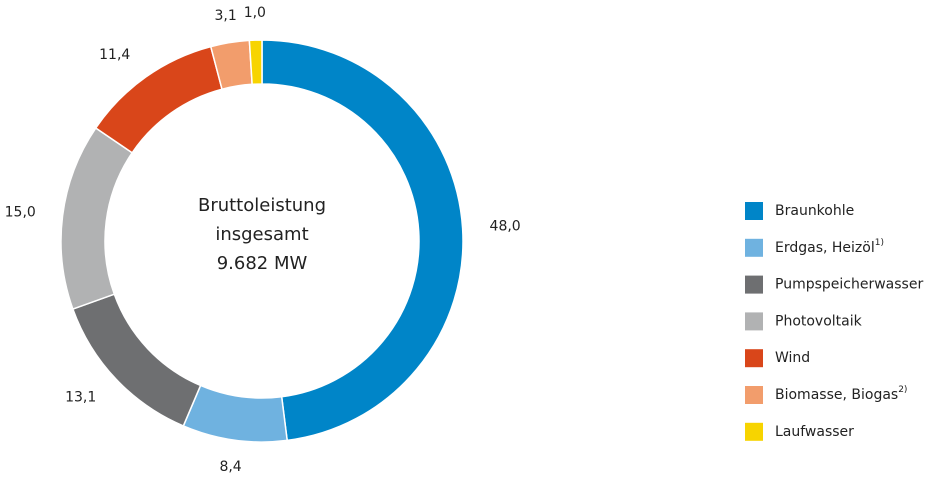 Image resolution: width=937 pixels, height=479 pixels. I want to click on legend-label: Wind, so click(792, 358).